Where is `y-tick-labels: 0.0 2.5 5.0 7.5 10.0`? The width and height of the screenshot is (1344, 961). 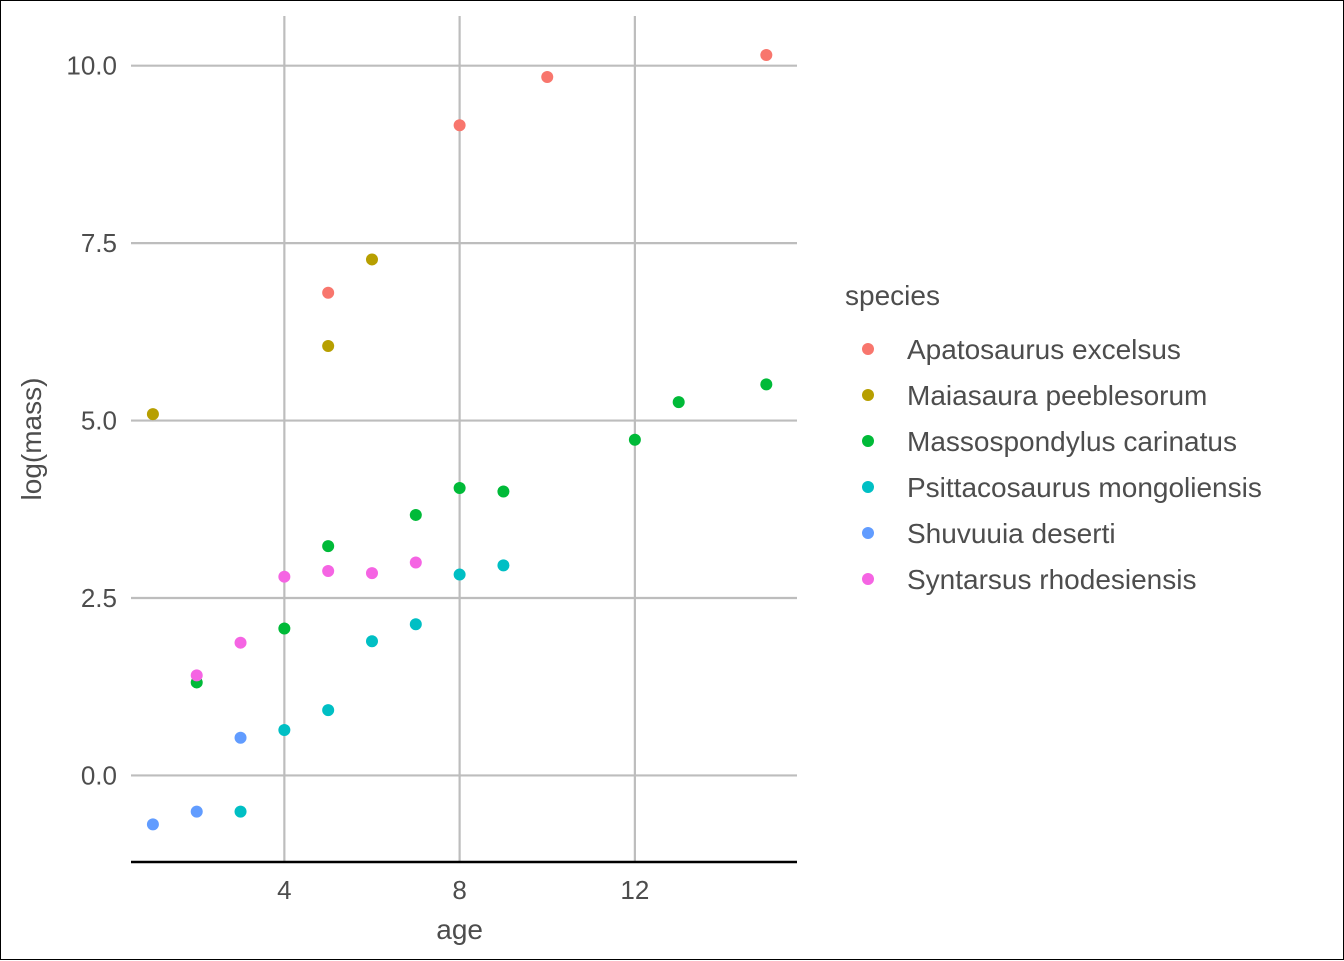 y-tick-labels: 0.0 2.5 5.0 7.5 10.0 is located at coordinates (91, 421).